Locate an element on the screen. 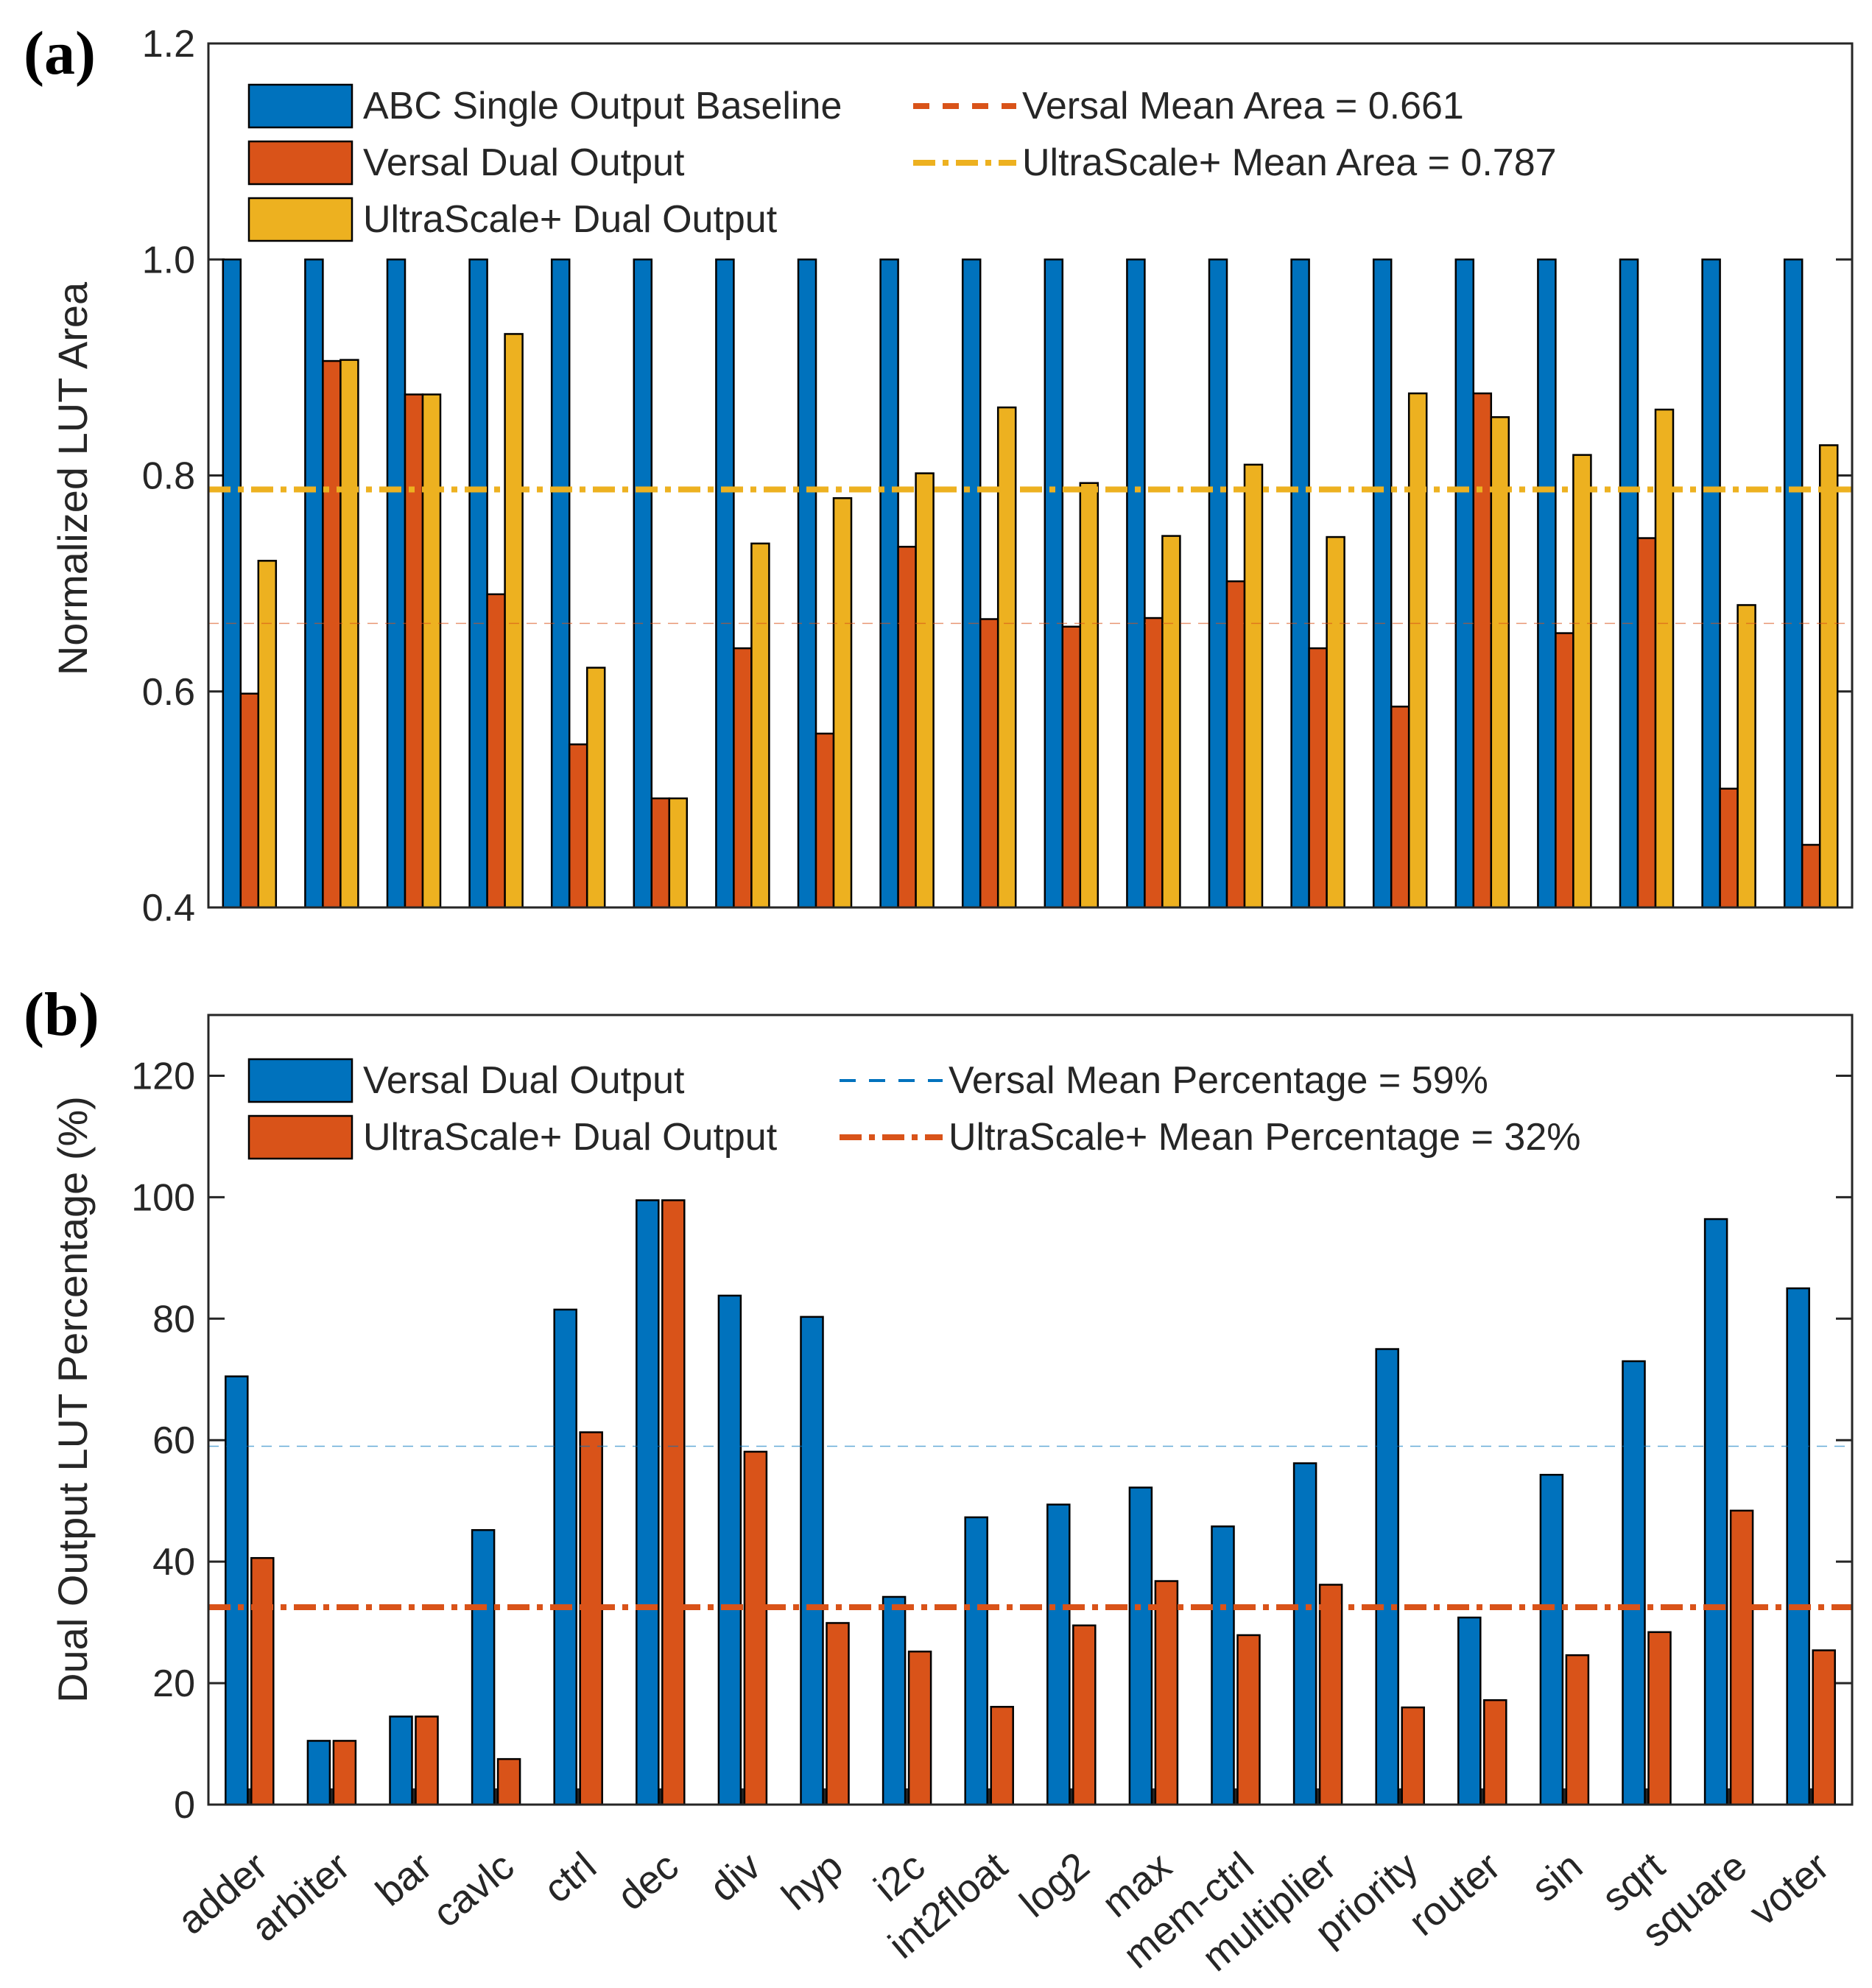 This screenshot has height=1988, width=1872. panel-a-label: (a) is located at coordinates (60, 53).